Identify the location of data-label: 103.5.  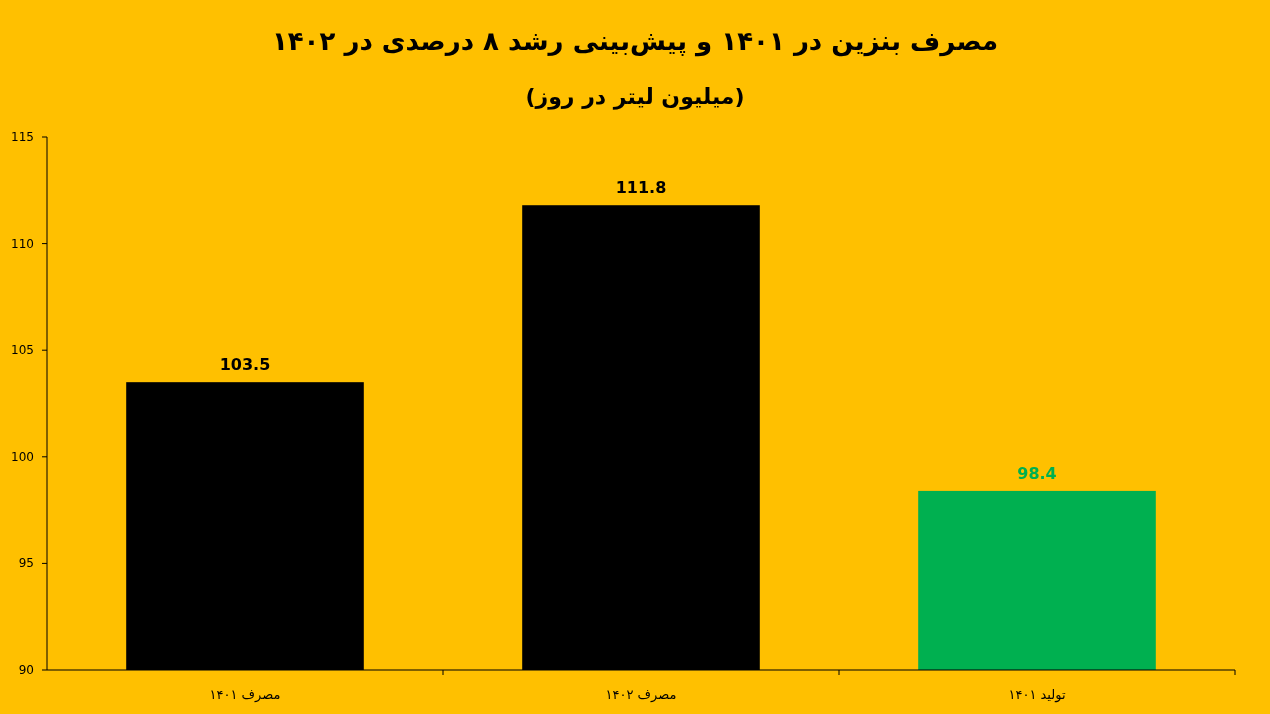
(245, 365).